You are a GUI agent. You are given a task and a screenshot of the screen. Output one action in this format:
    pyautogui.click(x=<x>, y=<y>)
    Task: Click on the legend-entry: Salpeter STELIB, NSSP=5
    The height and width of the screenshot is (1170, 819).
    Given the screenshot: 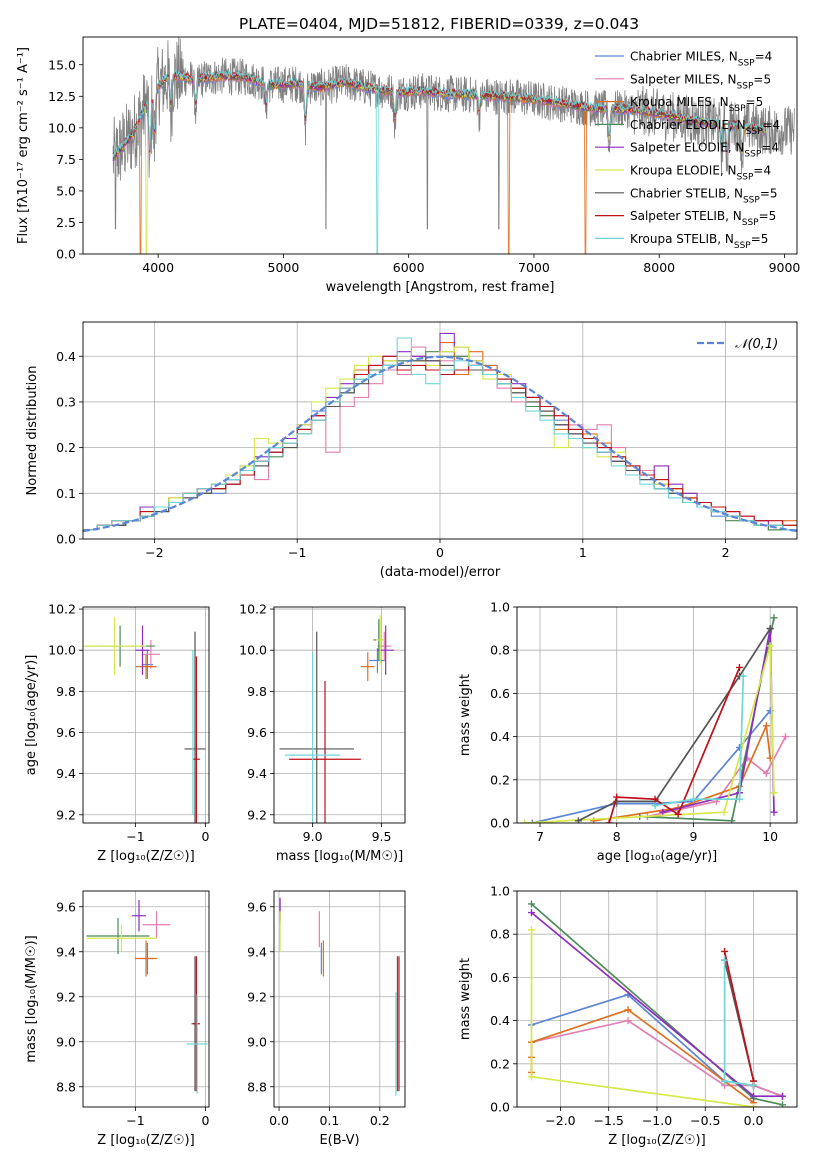 What is the action you would take?
    pyautogui.click(x=703, y=218)
    